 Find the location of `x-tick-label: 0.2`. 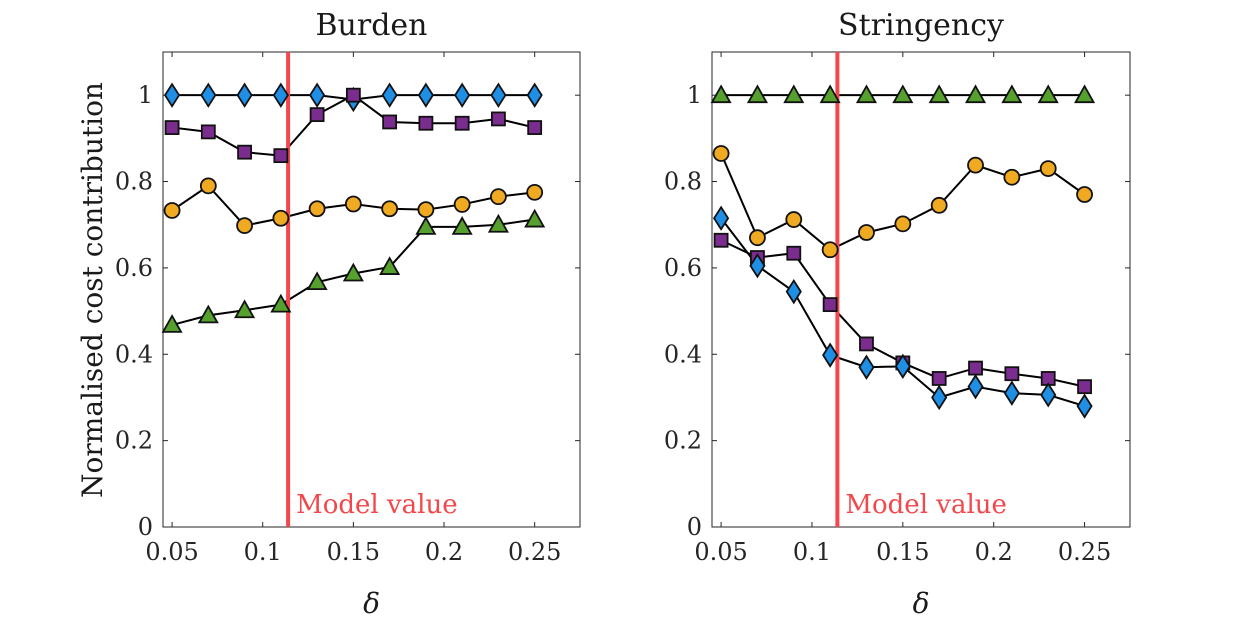

x-tick-label: 0.2 is located at coordinates (444, 552).